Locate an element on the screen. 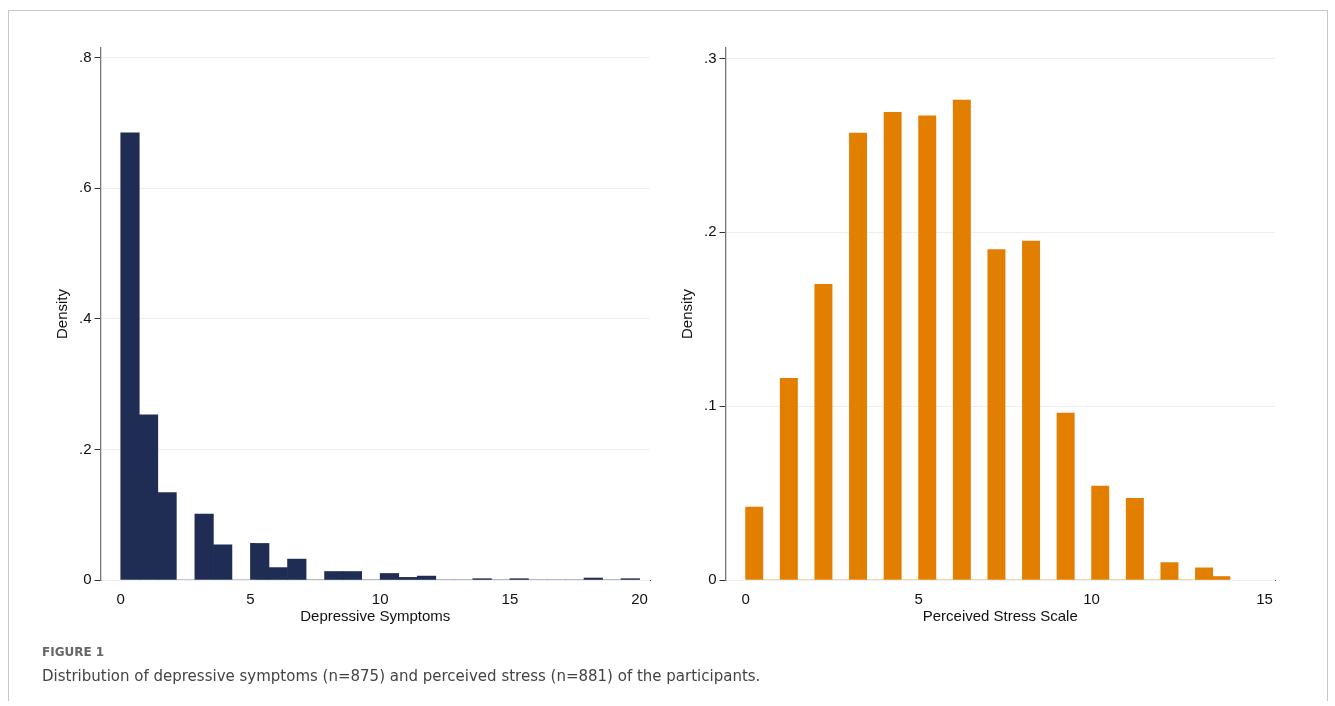 The image size is (1335, 706). y-tick-label: .1 is located at coordinates (710, 405).